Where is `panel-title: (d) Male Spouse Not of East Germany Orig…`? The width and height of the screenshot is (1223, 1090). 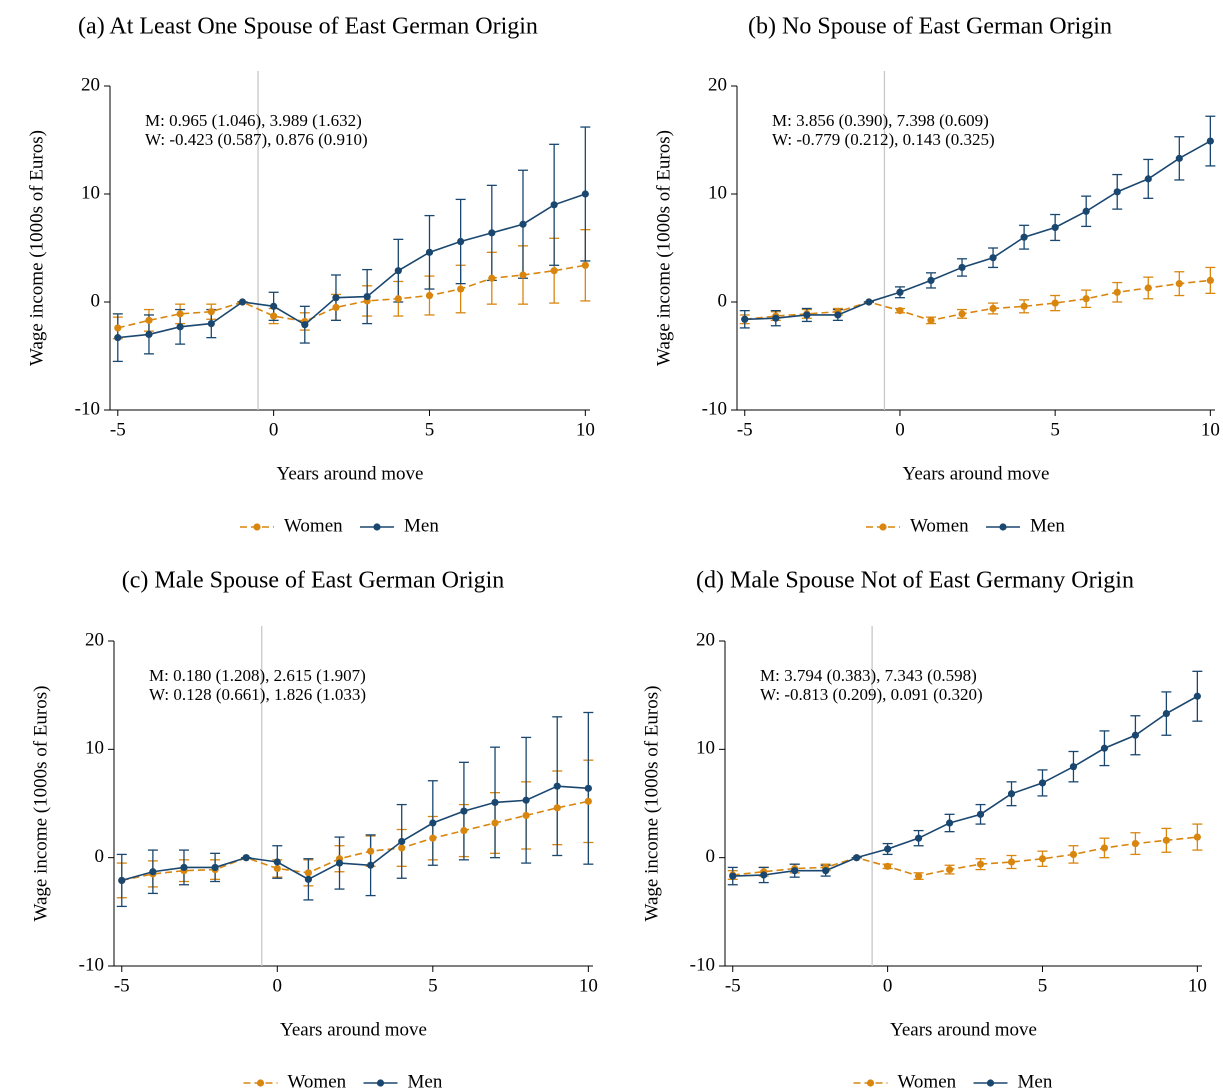
panel-title: (d) Male Spouse Not of East Germany Orig… is located at coordinates (915, 581).